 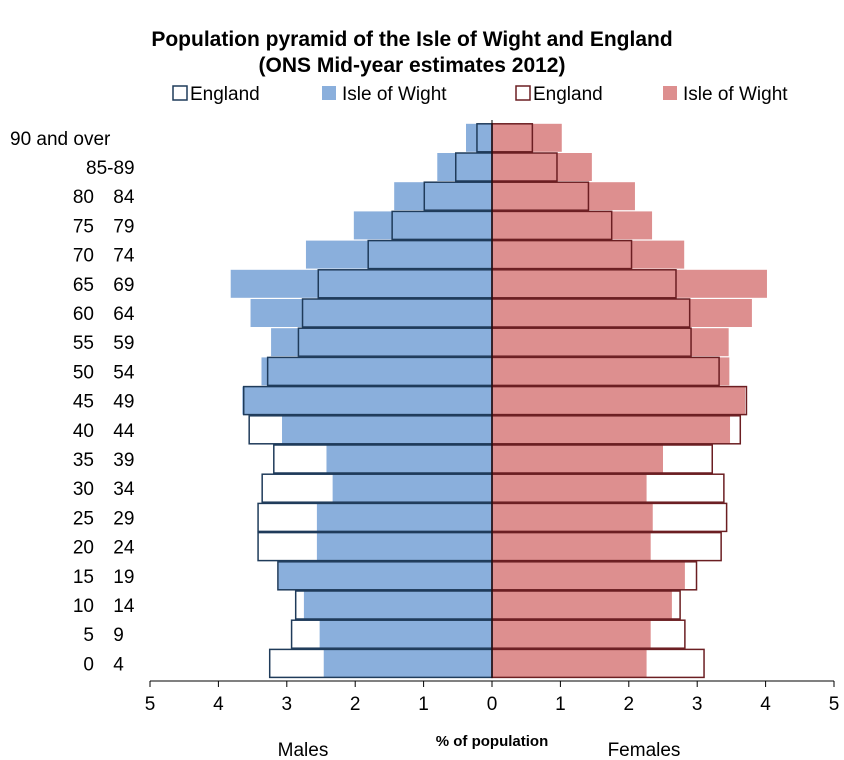 I want to click on legend-label-england-male: England, so click(x=225, y=94).